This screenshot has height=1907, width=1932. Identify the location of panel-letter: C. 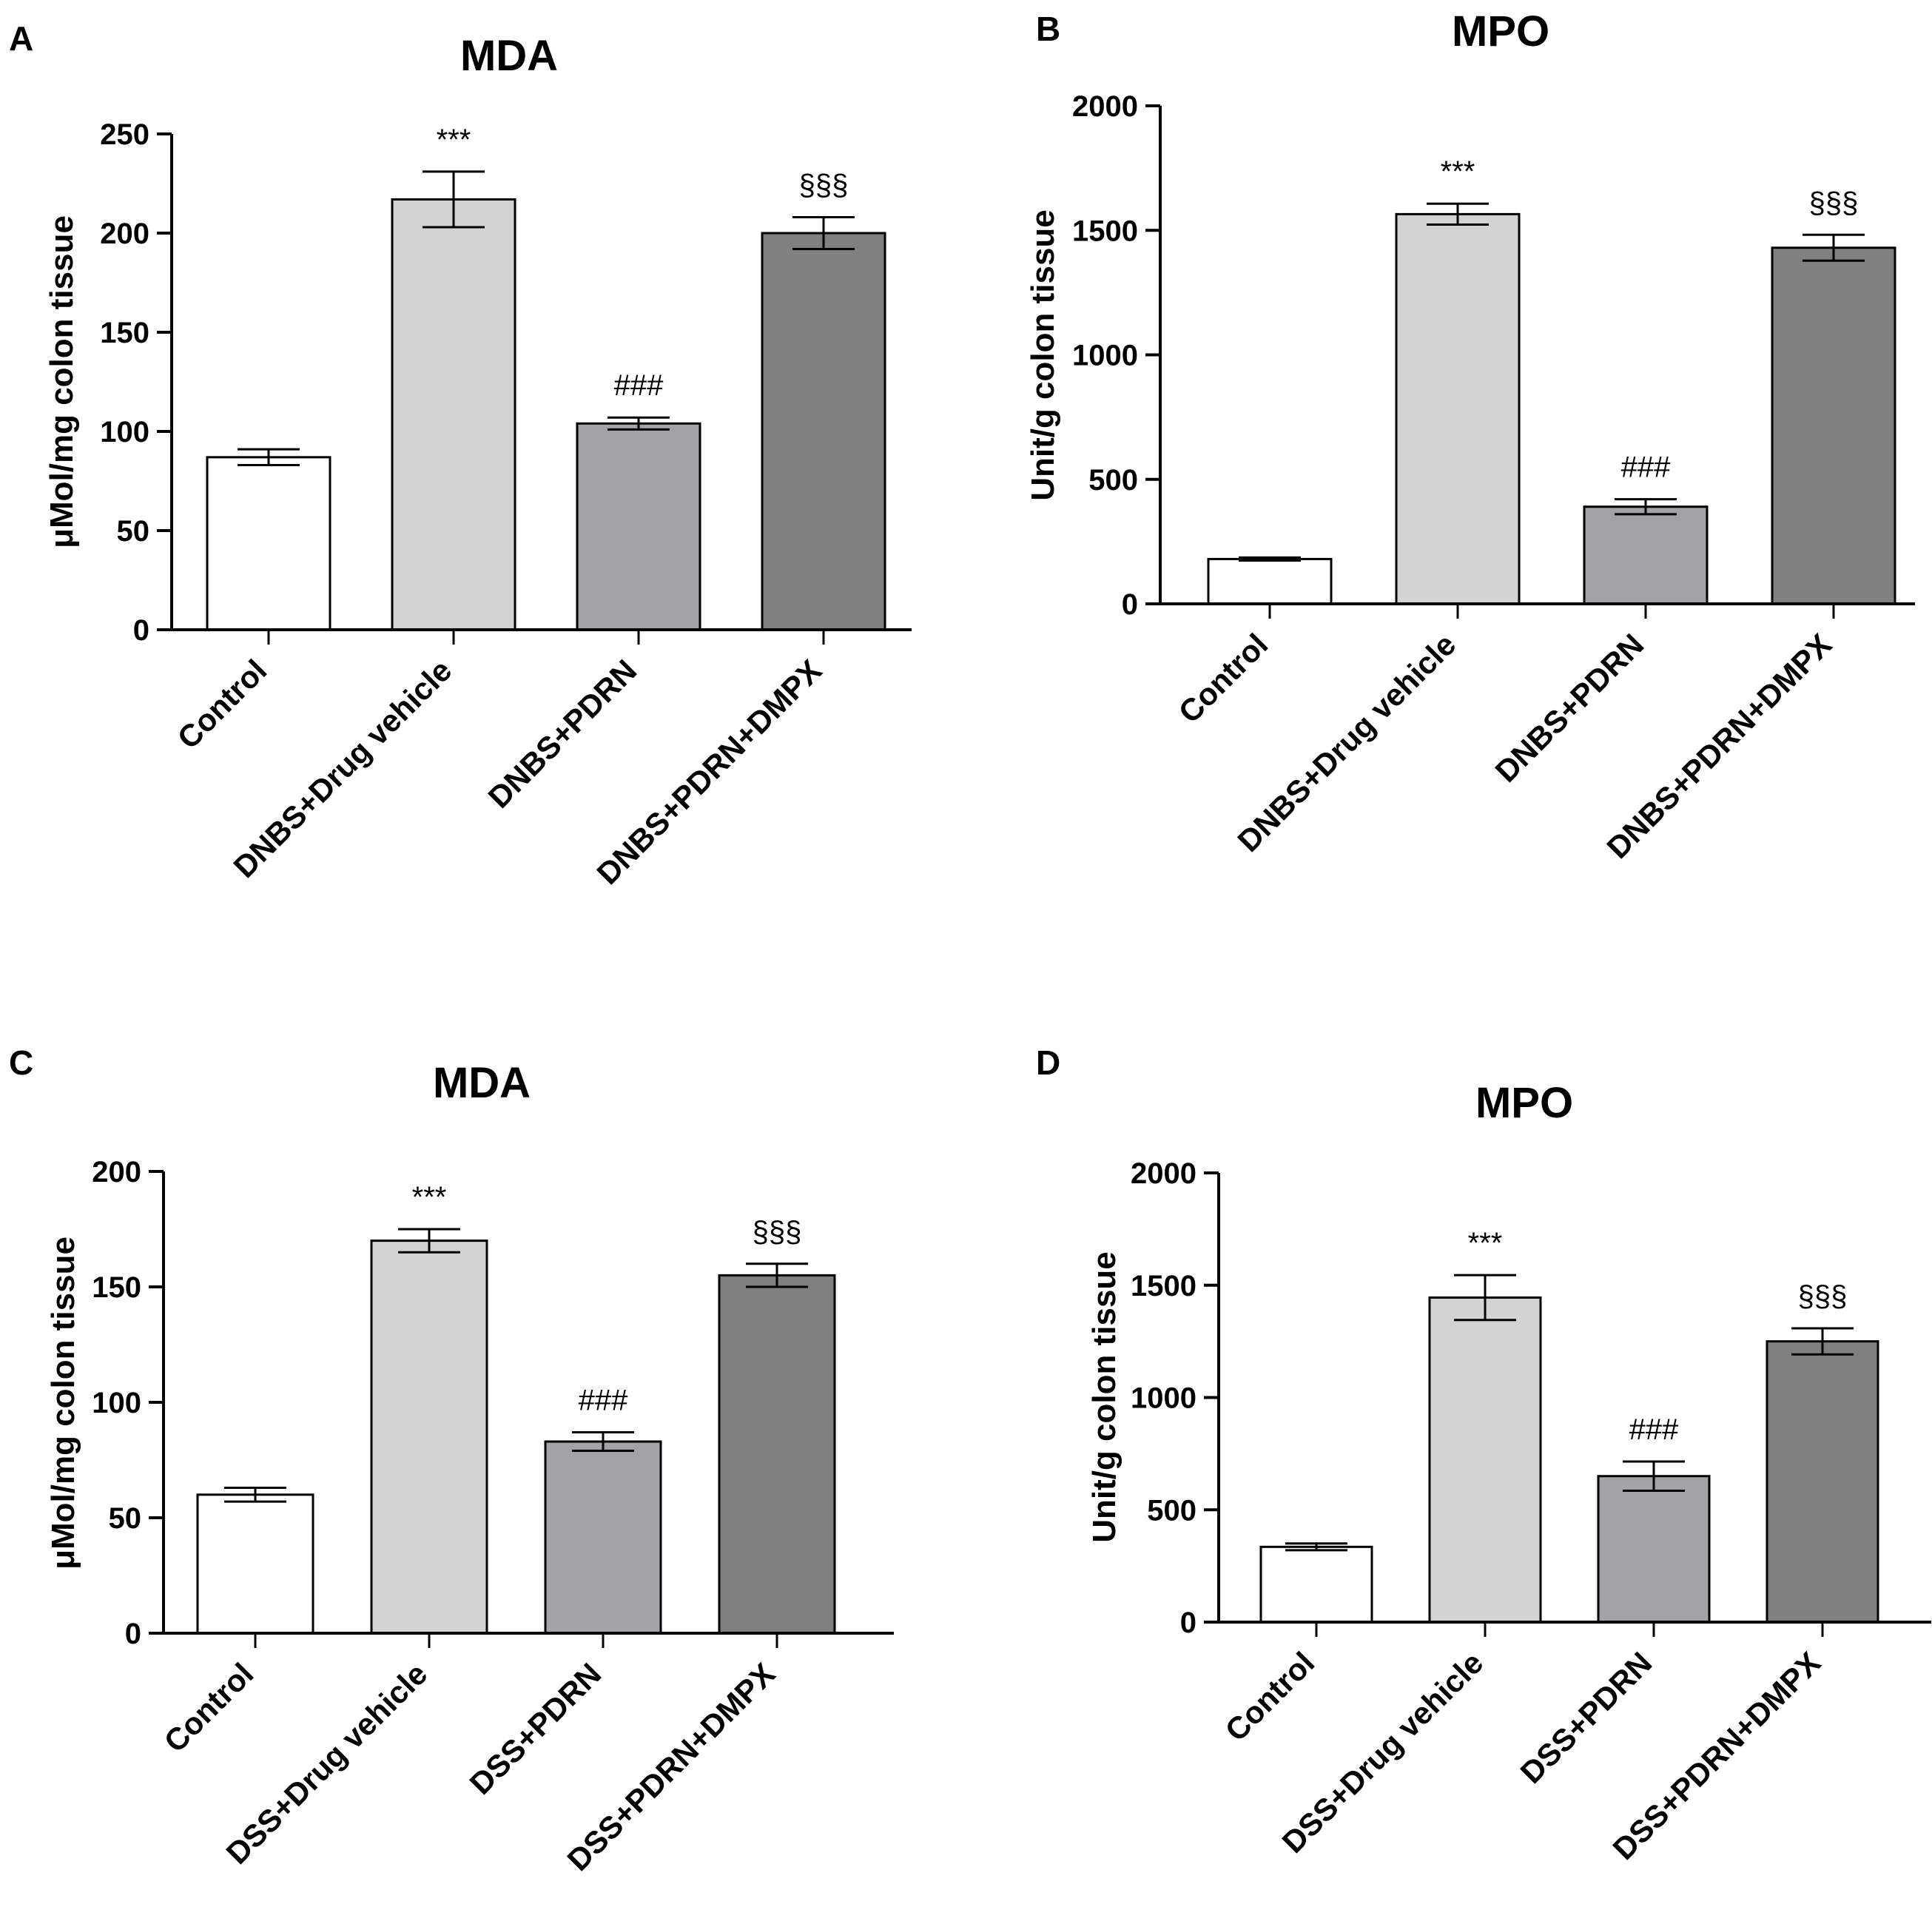
(21, 1062).